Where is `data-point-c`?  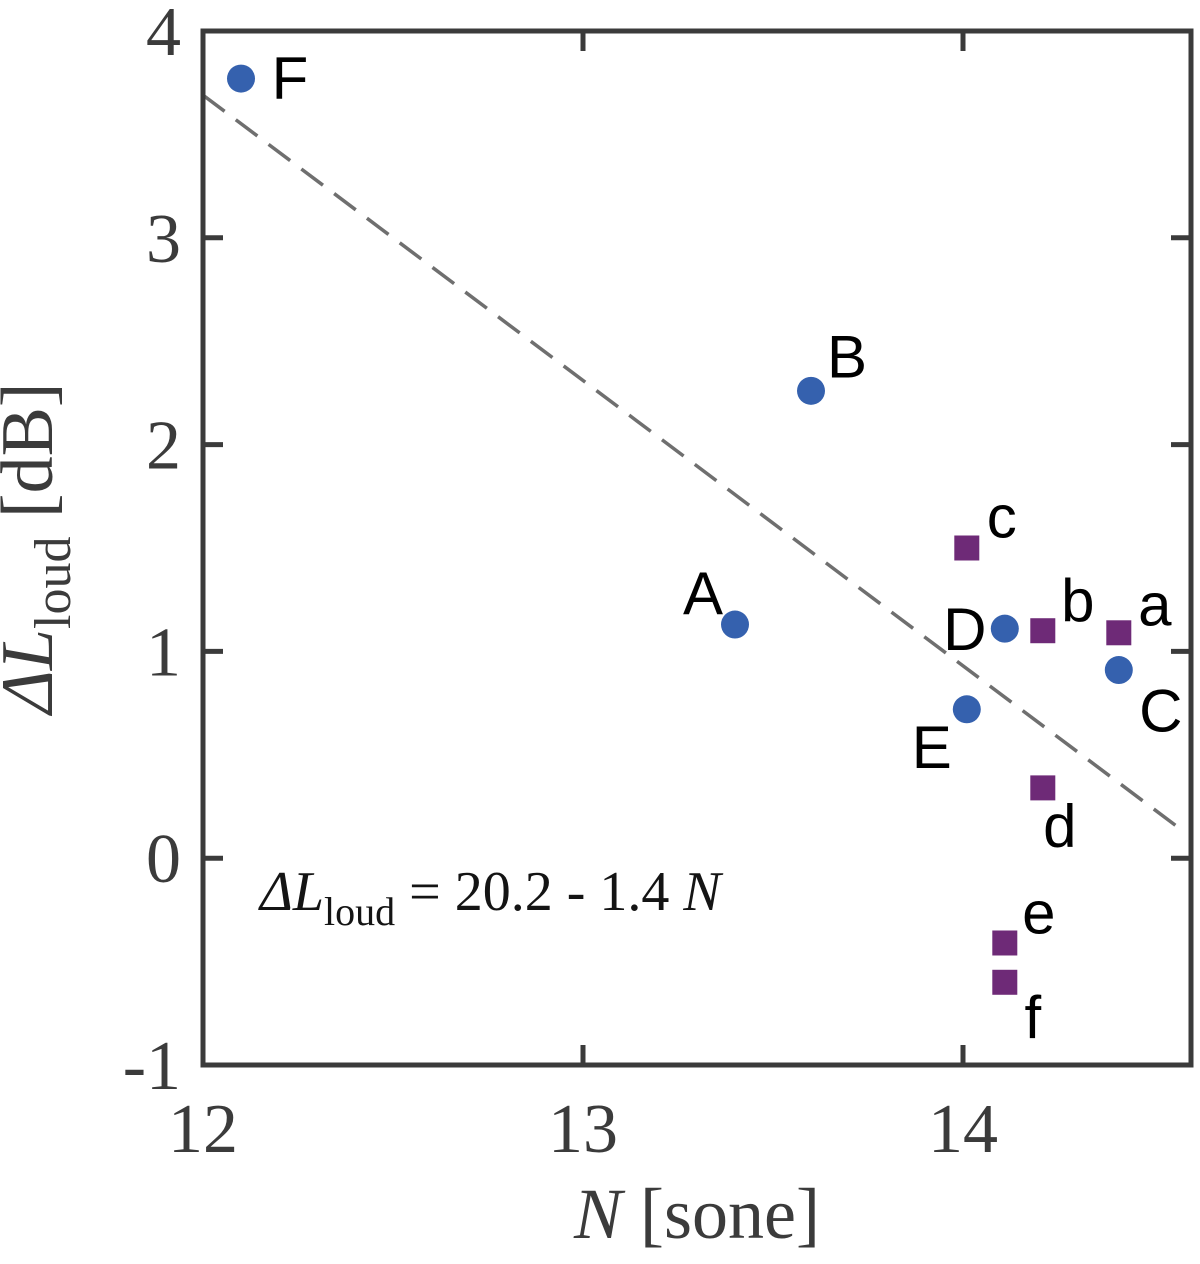
data-point-c is located at coordinates (967, 548).